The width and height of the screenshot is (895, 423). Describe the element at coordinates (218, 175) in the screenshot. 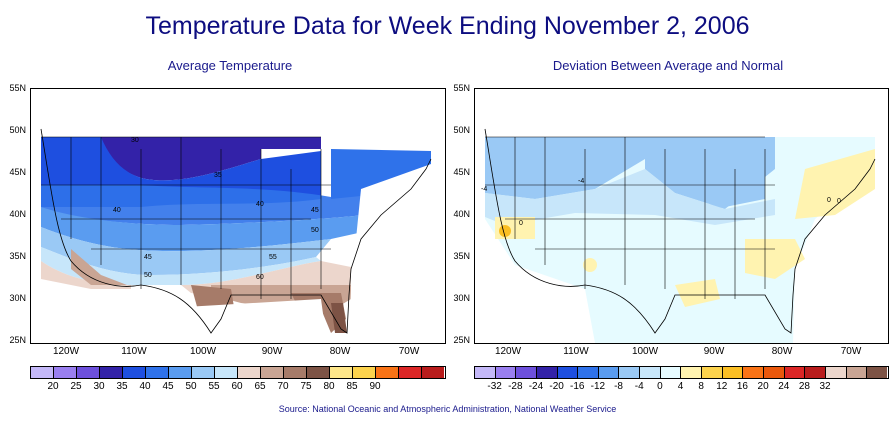

I see `contour-label: 35` at that location.